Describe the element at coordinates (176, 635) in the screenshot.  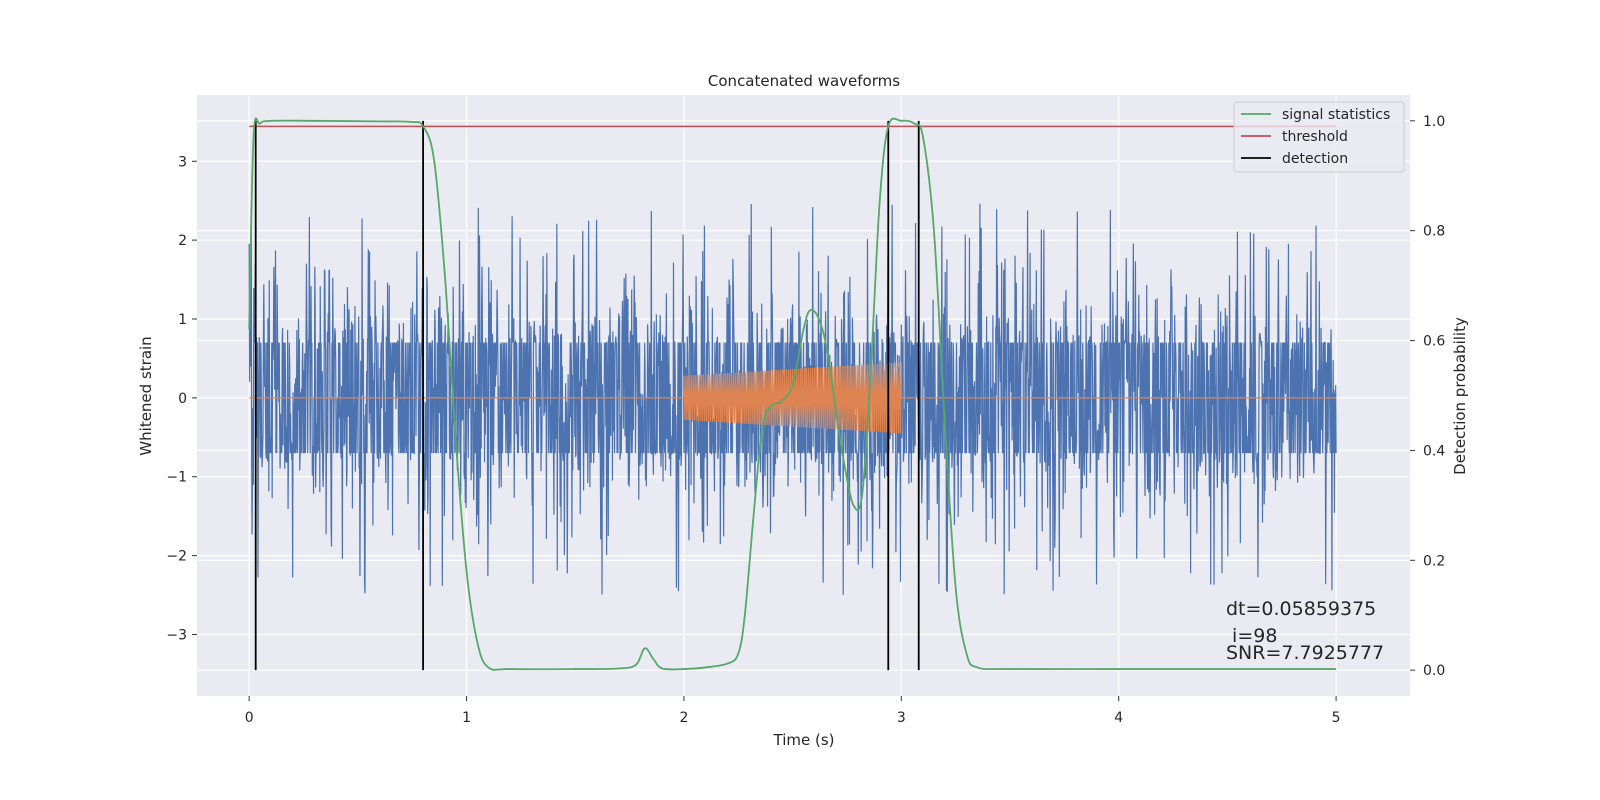
I see `y-tick-label: −3` at that location.